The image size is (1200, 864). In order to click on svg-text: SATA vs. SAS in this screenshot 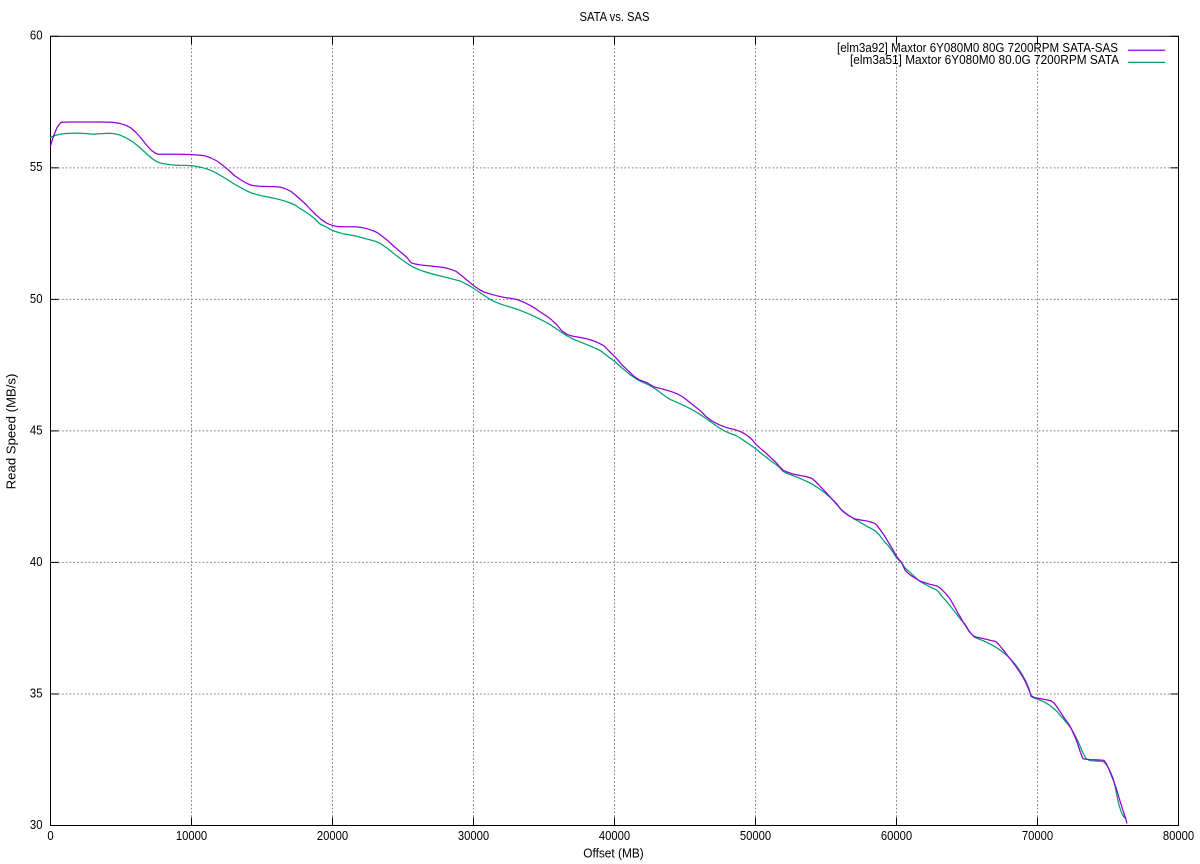, I will do `click(615, 16)`.